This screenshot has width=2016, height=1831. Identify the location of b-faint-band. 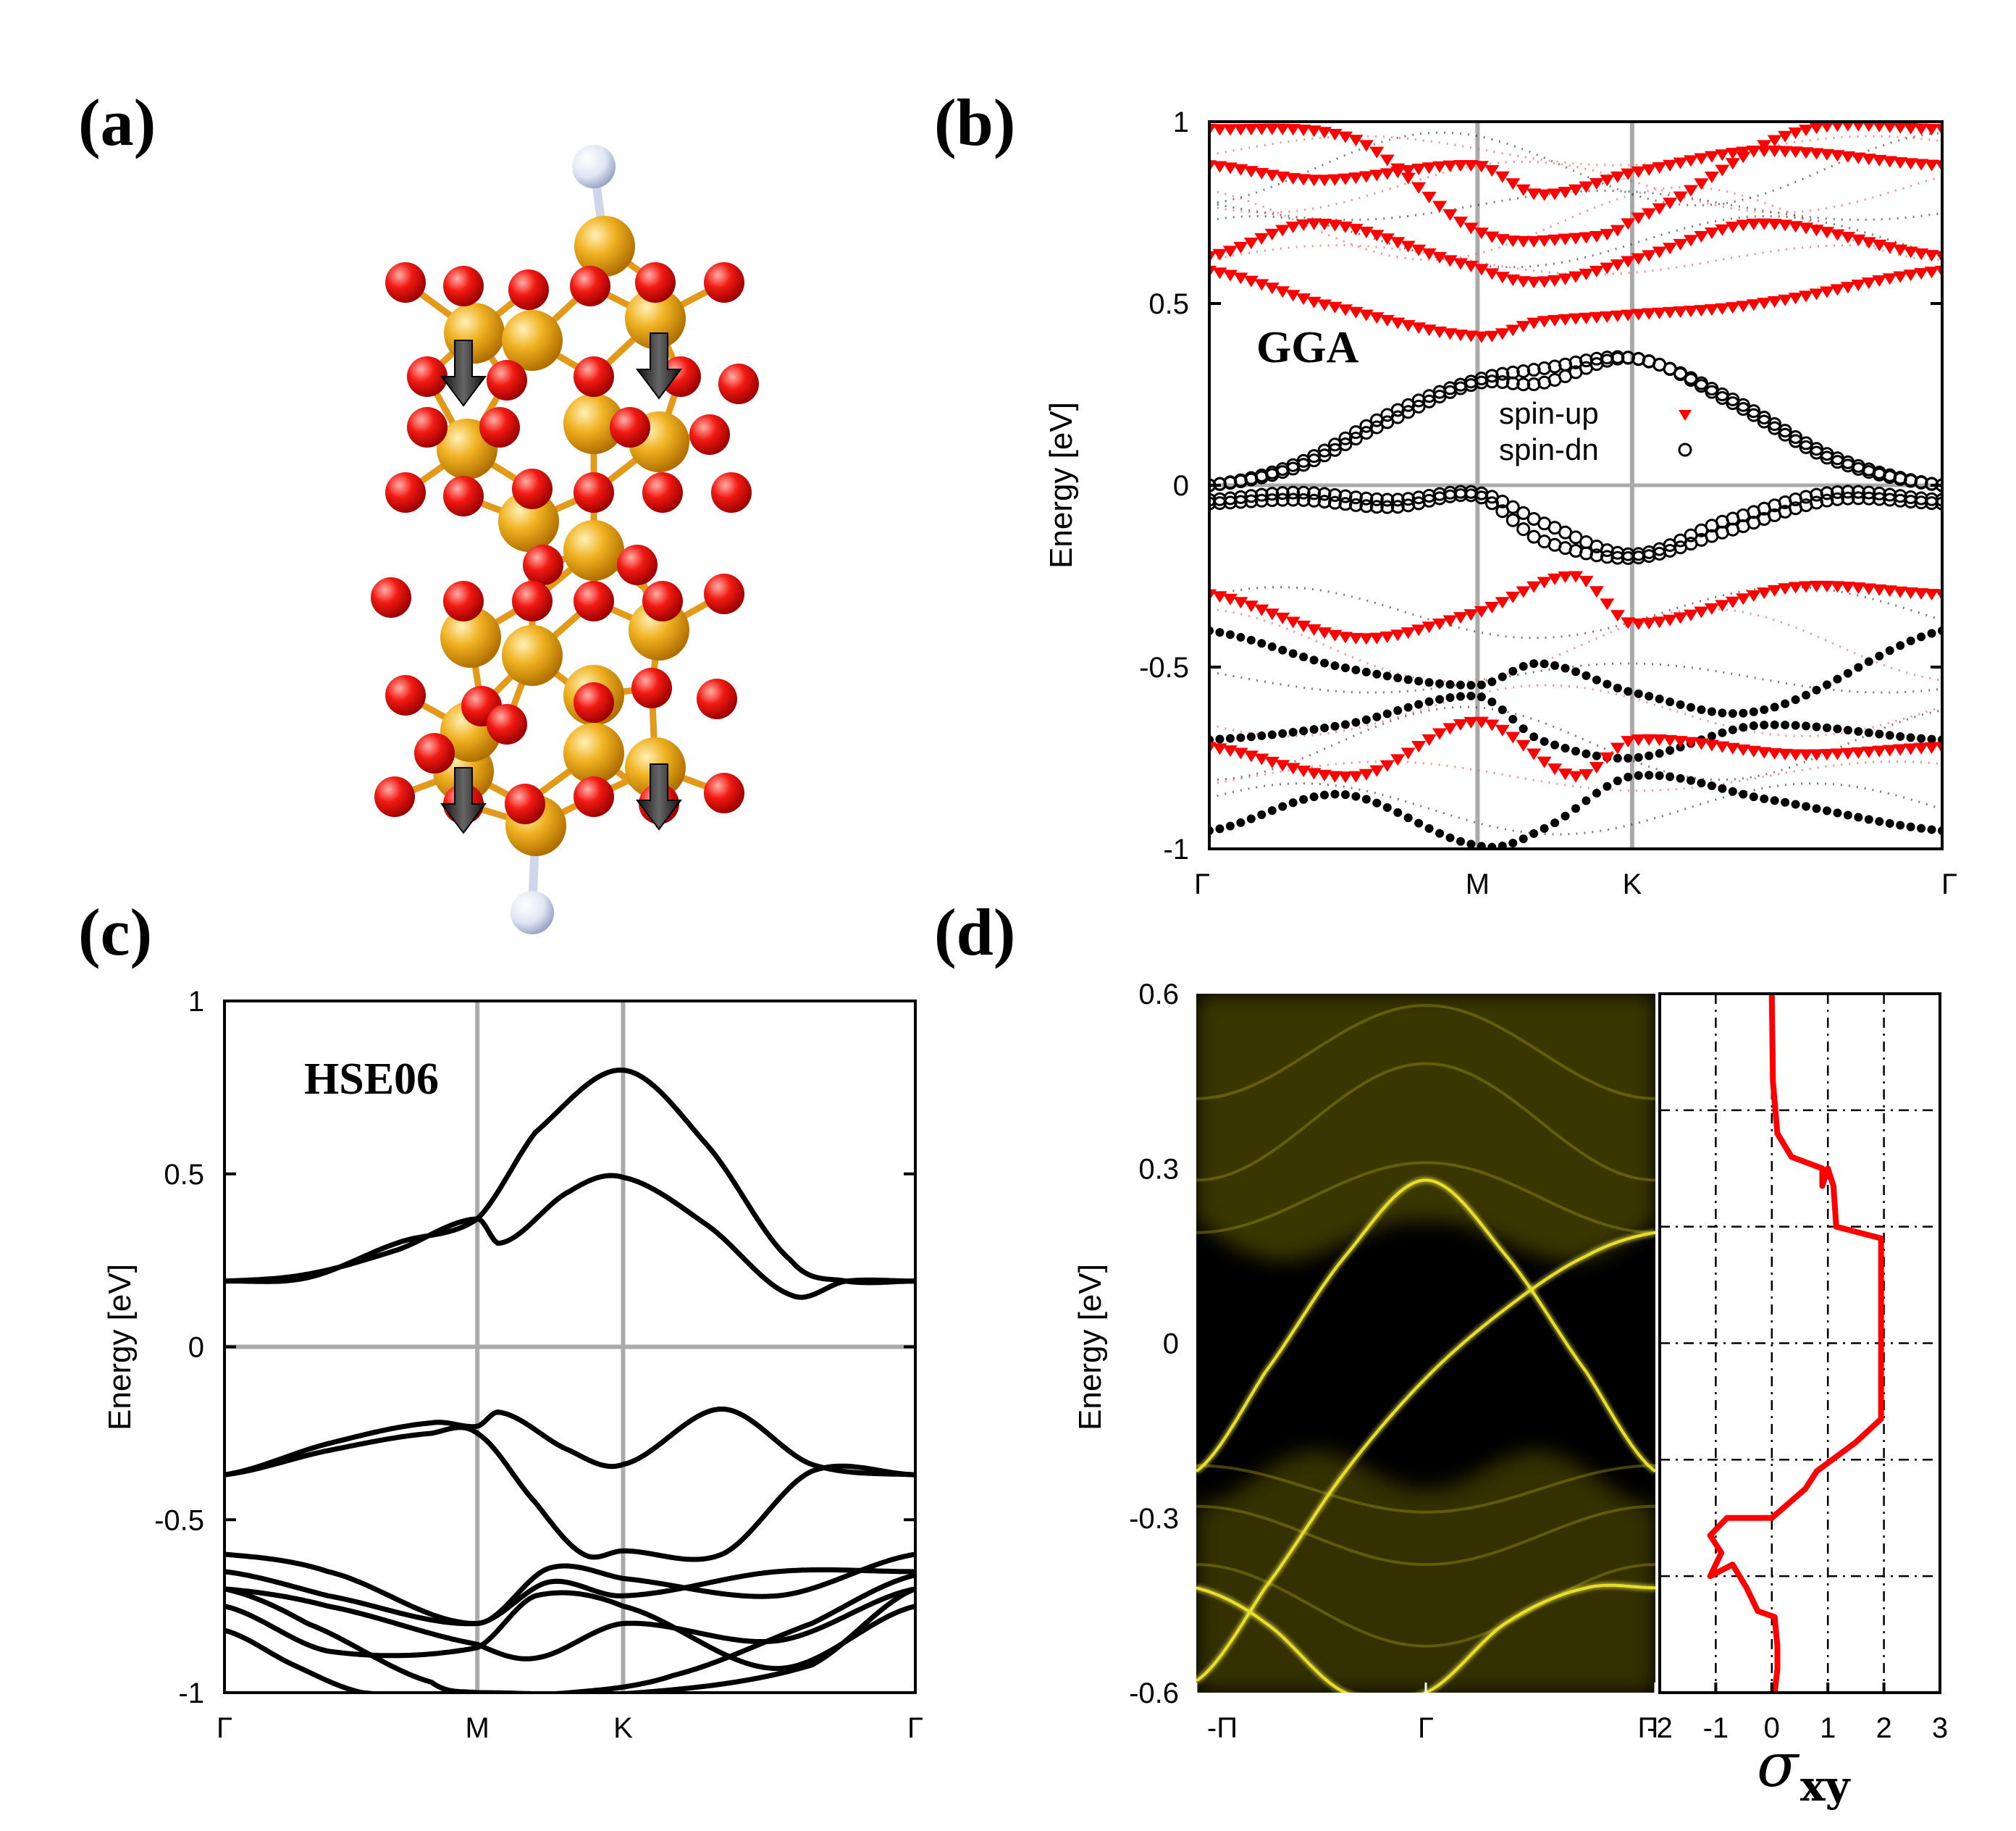
(1575, 743).